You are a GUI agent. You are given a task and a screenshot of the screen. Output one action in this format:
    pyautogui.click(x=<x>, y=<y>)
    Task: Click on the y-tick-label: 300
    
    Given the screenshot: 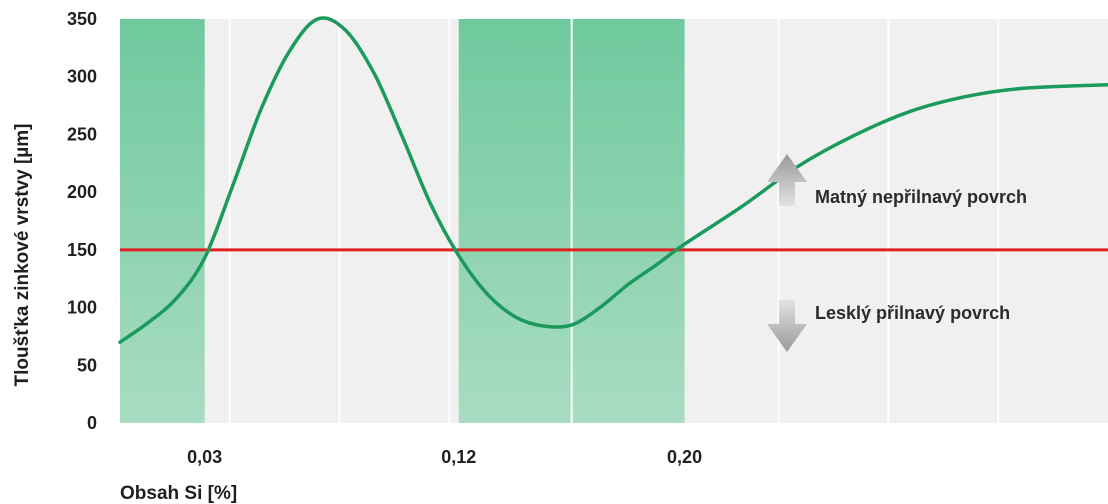 What is the action you would take?
    pyautogui.click(x=82, y=77)
    